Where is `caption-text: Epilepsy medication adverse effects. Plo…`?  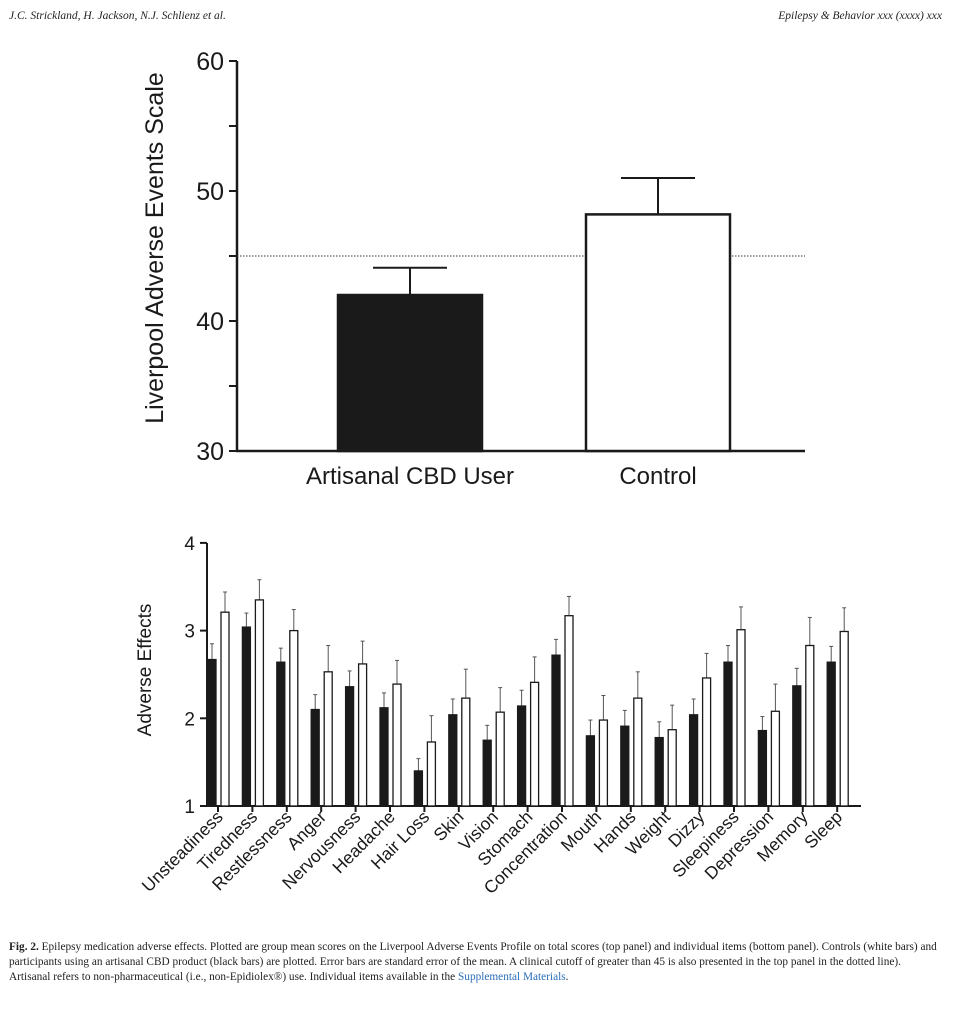 caption-text: Epilepsy medication adverse effects. Plo… is located at coordinates (473, 962).